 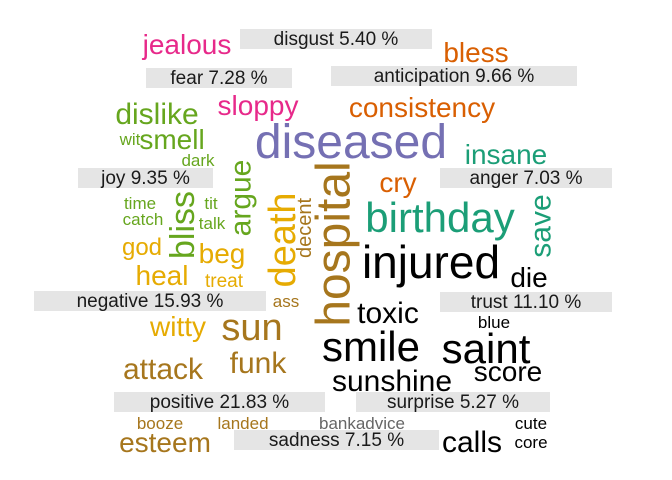 I want to click on category-label-positive: positive 21.83 %, so click(x=219, y=402).